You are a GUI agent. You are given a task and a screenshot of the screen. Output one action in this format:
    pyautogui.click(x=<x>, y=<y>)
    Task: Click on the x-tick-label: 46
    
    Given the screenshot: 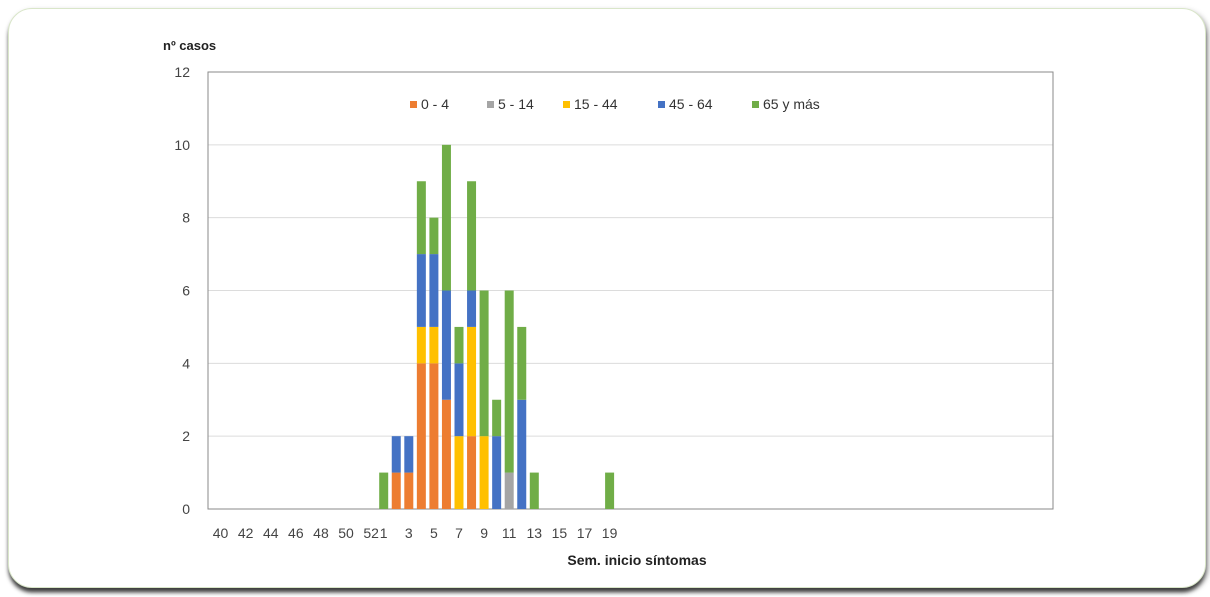 What is the action you would take?
    pyautogui.click(x=296, y=533)
    